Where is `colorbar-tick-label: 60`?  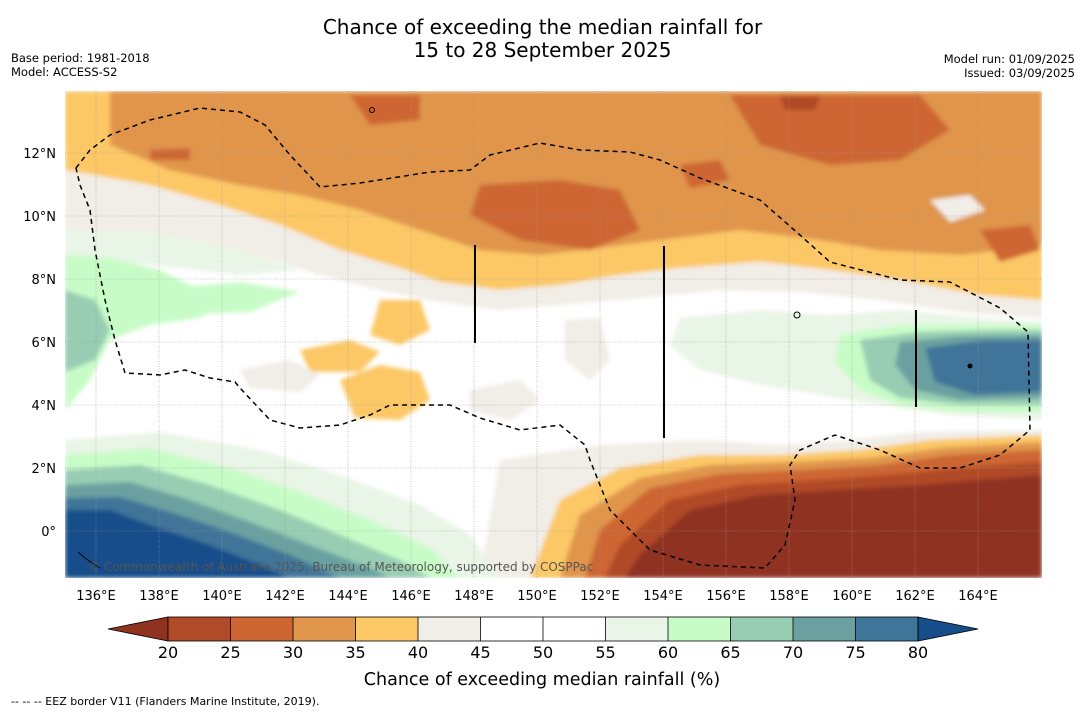
colorbar-tick-label: 60 is located at coordinates (668, 652).